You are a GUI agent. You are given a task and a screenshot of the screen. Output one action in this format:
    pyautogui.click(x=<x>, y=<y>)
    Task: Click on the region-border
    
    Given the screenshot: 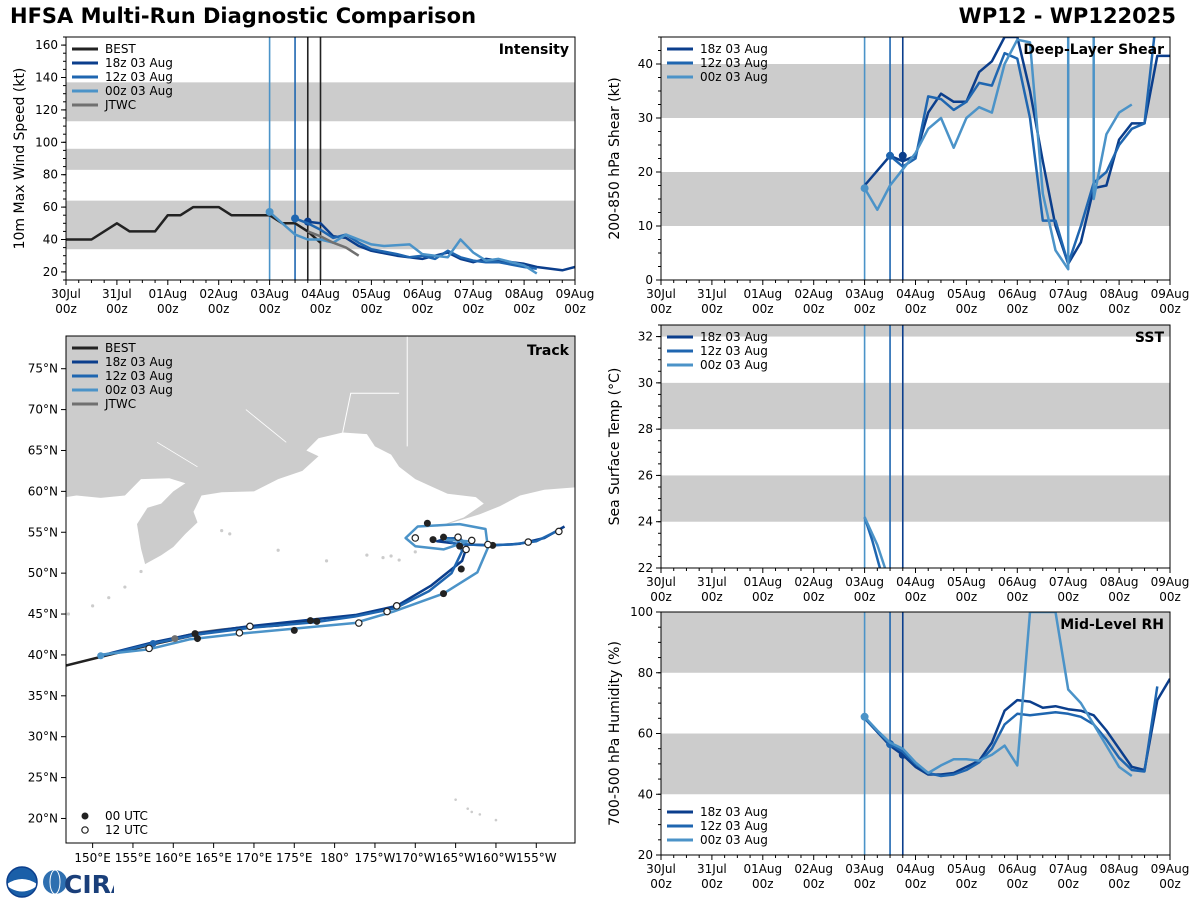 What is the action you would take?
    pyautogui.click(x=177, y=454)
    